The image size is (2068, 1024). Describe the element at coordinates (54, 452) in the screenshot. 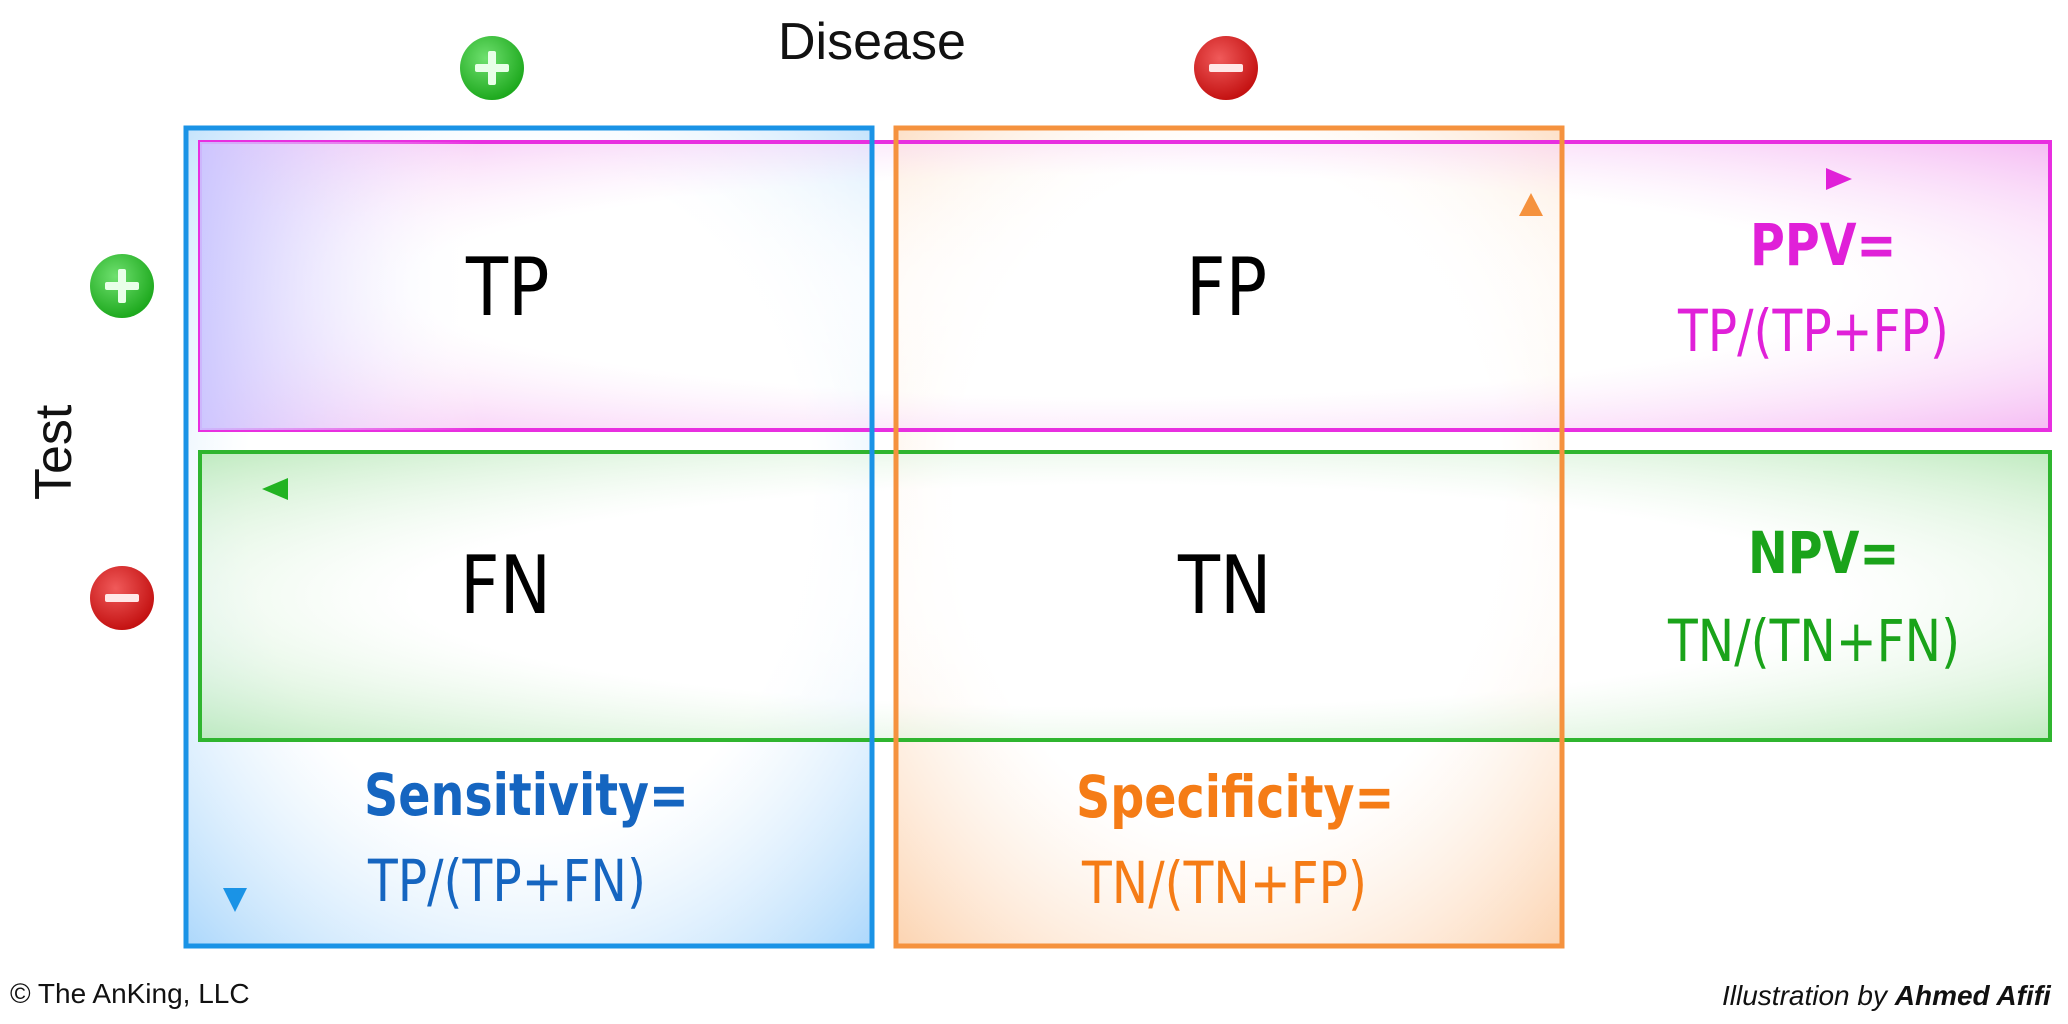

I see `test-axis-label: Test` at that location.